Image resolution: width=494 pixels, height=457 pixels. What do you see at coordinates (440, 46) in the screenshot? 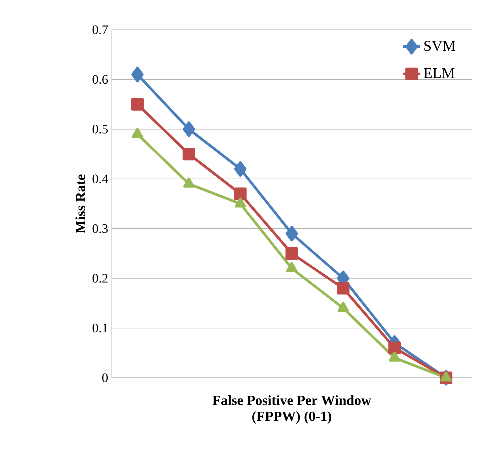
I see `legend-label: SVM` at bounding box center [440, 46].